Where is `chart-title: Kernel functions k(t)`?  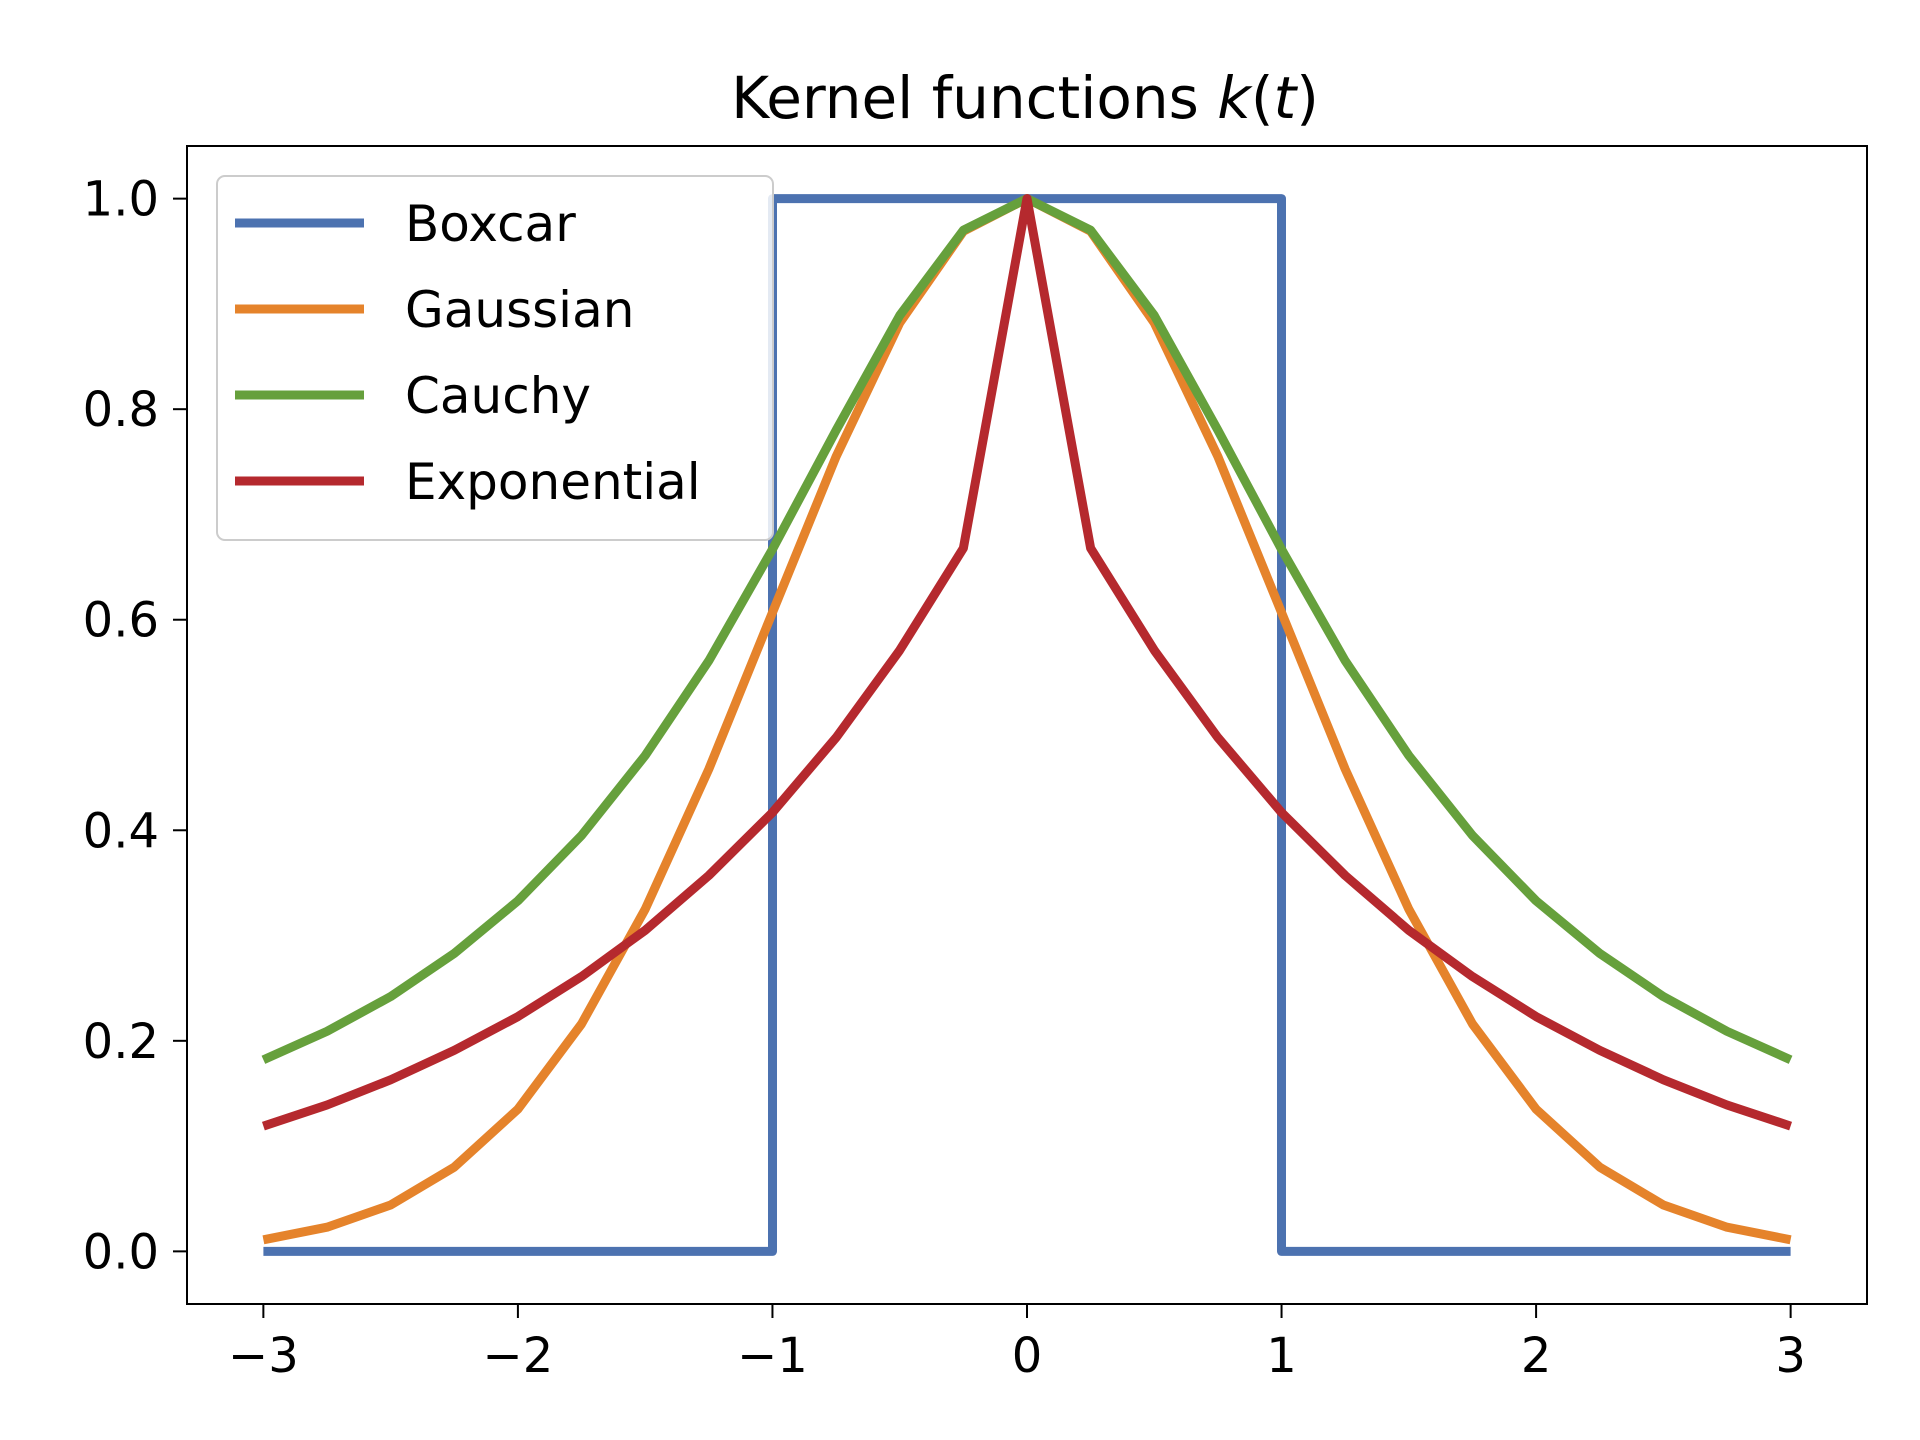
chart-title: Kernel functions k(t) is located at coordinates (1025, 98).